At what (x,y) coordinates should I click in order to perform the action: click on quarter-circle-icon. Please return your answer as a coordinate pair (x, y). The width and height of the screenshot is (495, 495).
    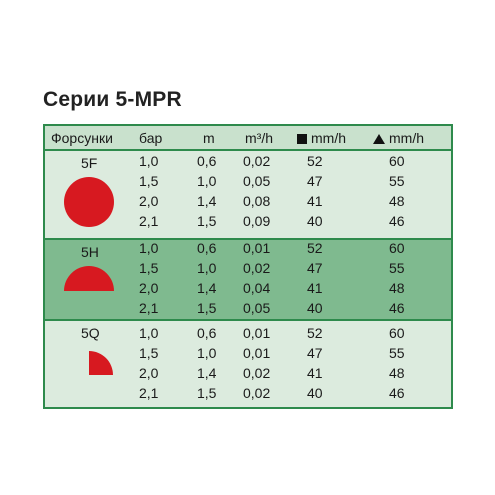
    Looking at the image, I should click on (101, 363).